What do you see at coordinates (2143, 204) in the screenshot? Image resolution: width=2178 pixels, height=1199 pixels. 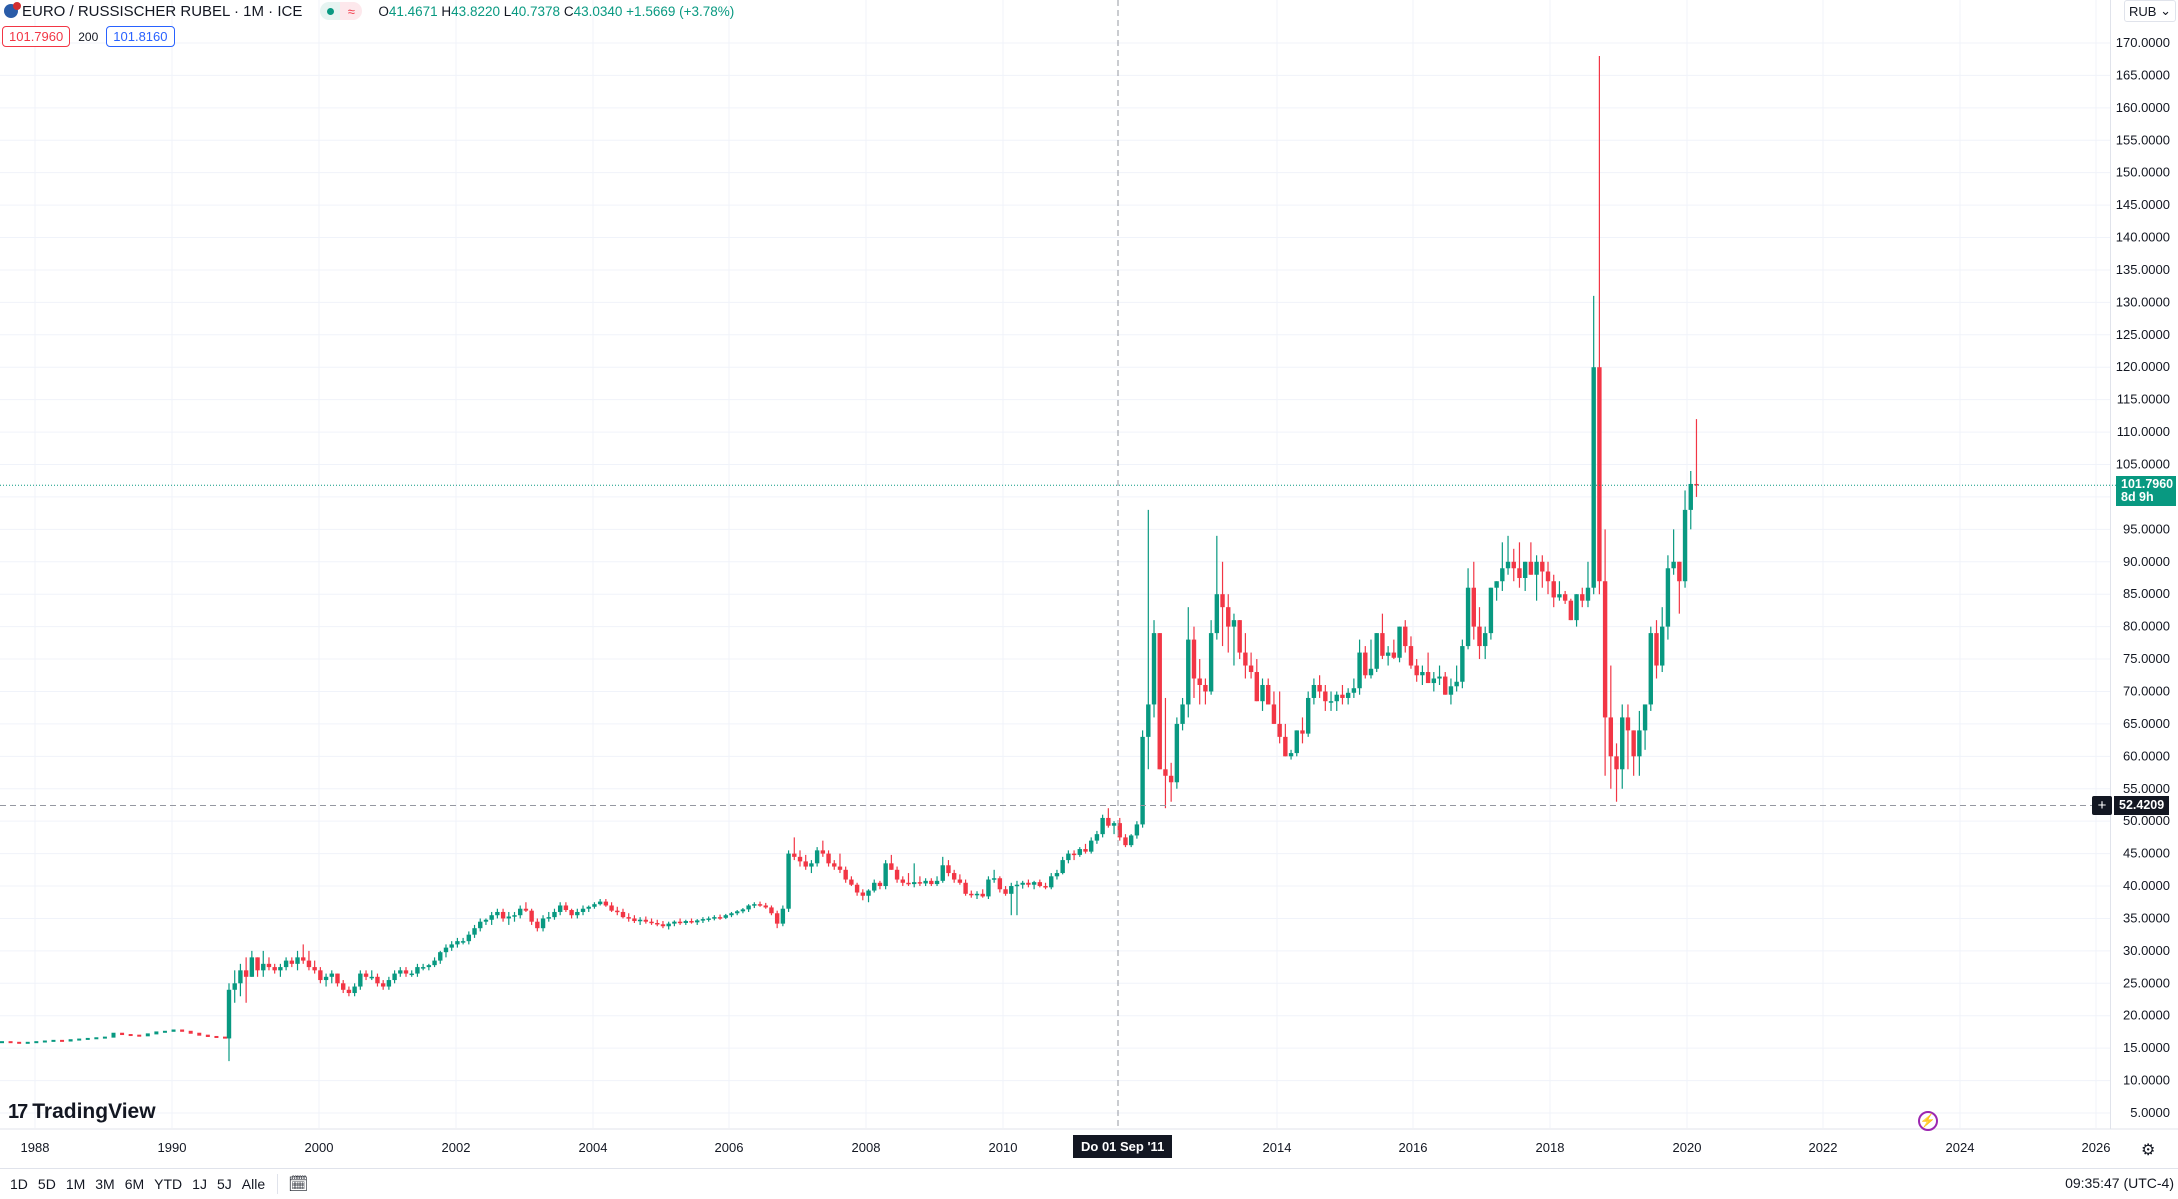 I see `y-tick-label: 145.0000` at bounding box center [2143, 204].